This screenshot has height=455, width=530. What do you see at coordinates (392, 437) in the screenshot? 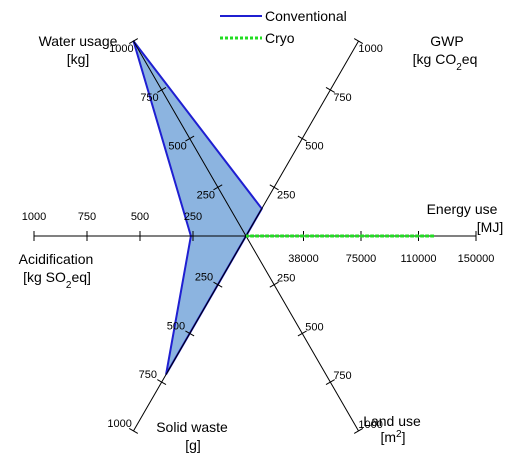
I see `axis-unit-land-use: [m2]` at bounding box center [392, 437].